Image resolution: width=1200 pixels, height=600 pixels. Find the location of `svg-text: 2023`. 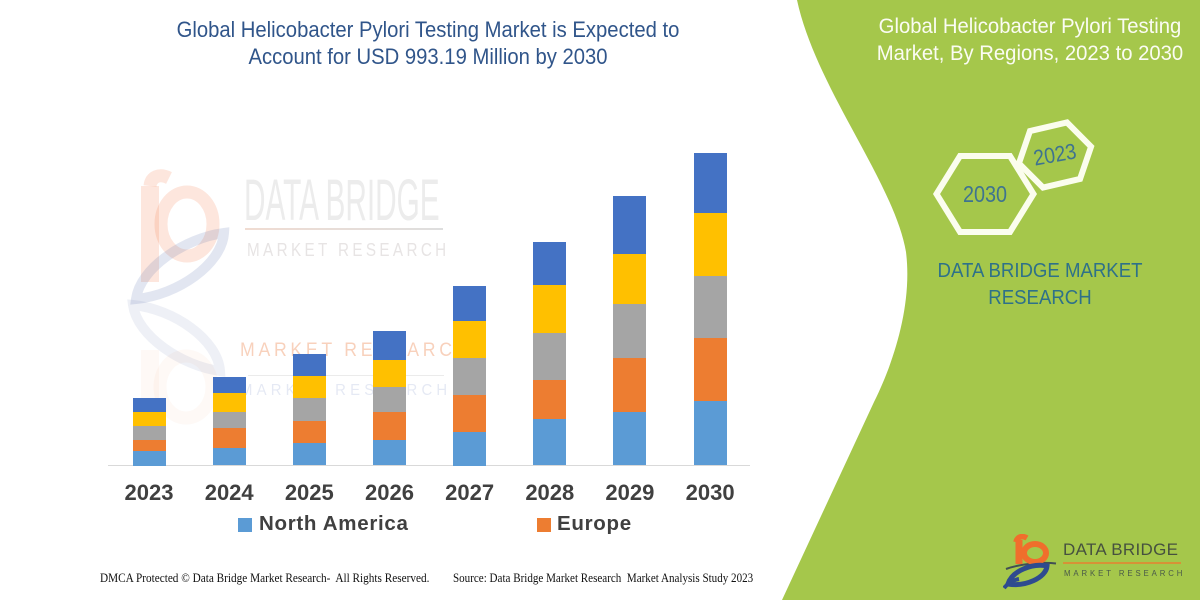

svg-text: 2023 is located at coordinates (1055, 154).